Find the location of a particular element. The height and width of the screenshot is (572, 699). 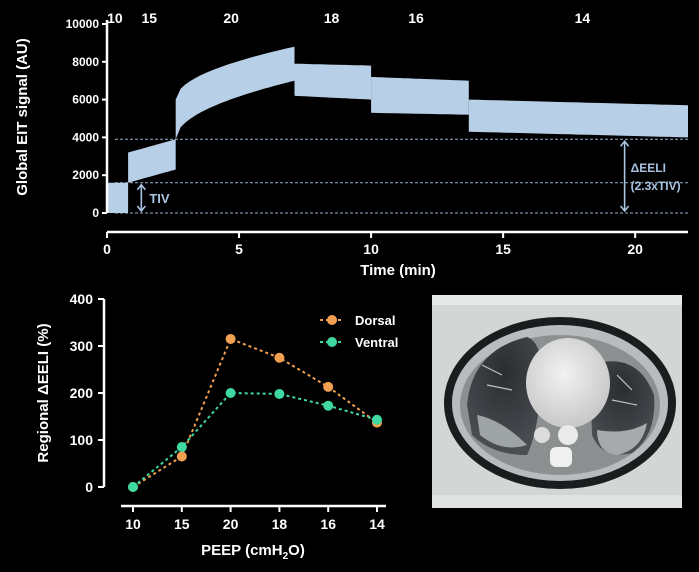

legend-label: Dorsal is located at coordinates (375, 320).